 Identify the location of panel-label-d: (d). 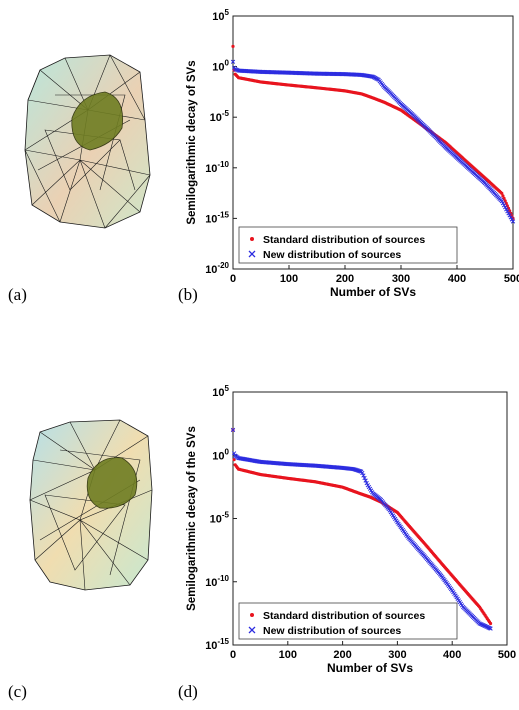
(188, 691).